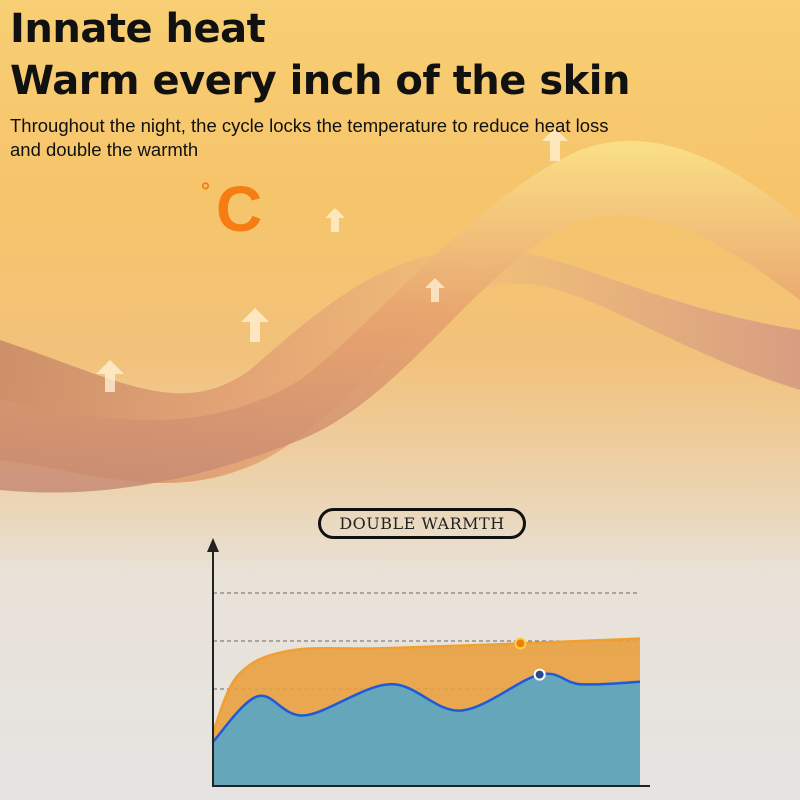 The height and width of the screenshot is (800, 800). Describe the element at coordinates (205, 192) in the screenshot. I see `degree-symbol: °` at that location.